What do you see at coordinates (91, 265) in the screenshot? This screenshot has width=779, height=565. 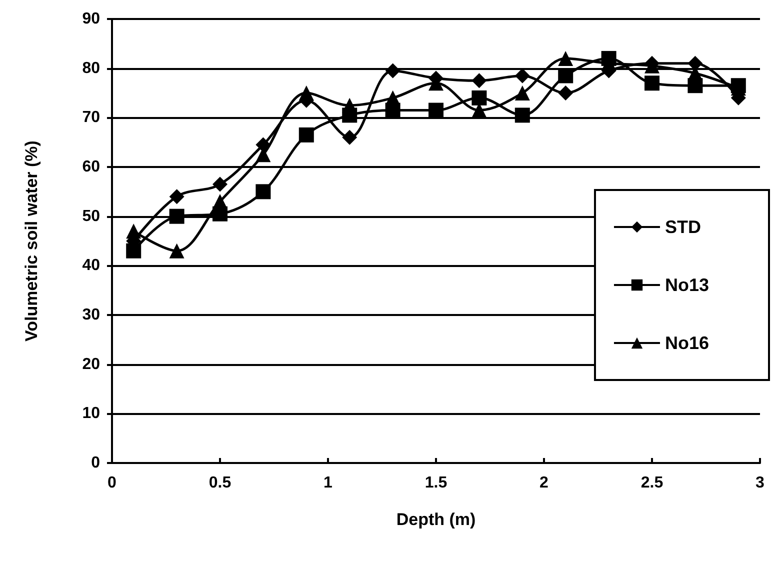 I see `y-tick-label: 40` at bounding box center [91, 265].